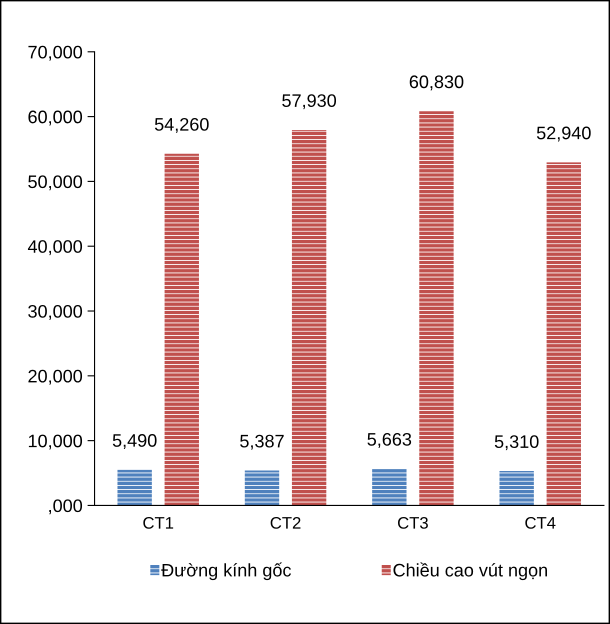  What do you see at coordinates (55, 118) in the screenshot?
I see `y-tick-label: 60,000` at bounding box center [55, 118].